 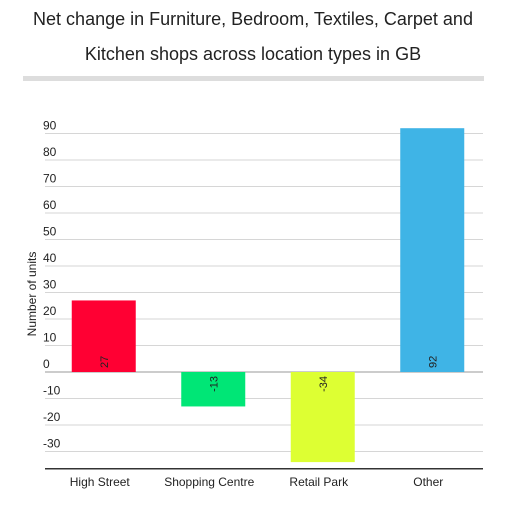 I want to click on y-tick-label: -10, so click(x=52, y=391).